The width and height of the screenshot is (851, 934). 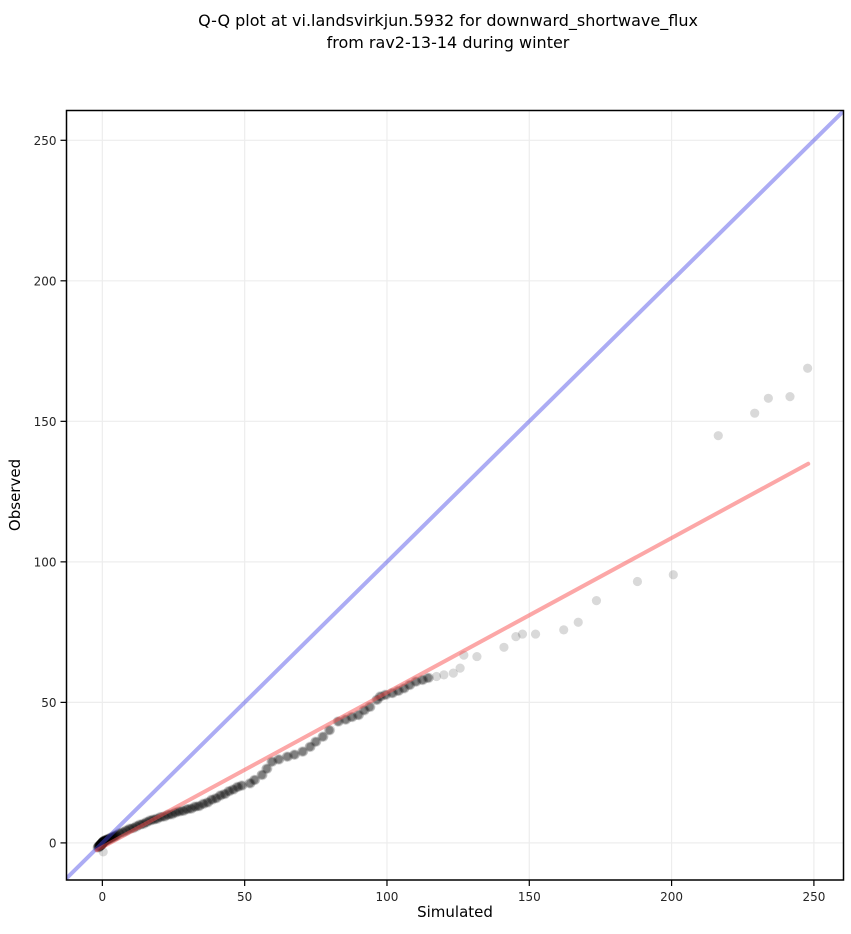 I want to click on x-tick-label: 250, so click(x=813, y=897).